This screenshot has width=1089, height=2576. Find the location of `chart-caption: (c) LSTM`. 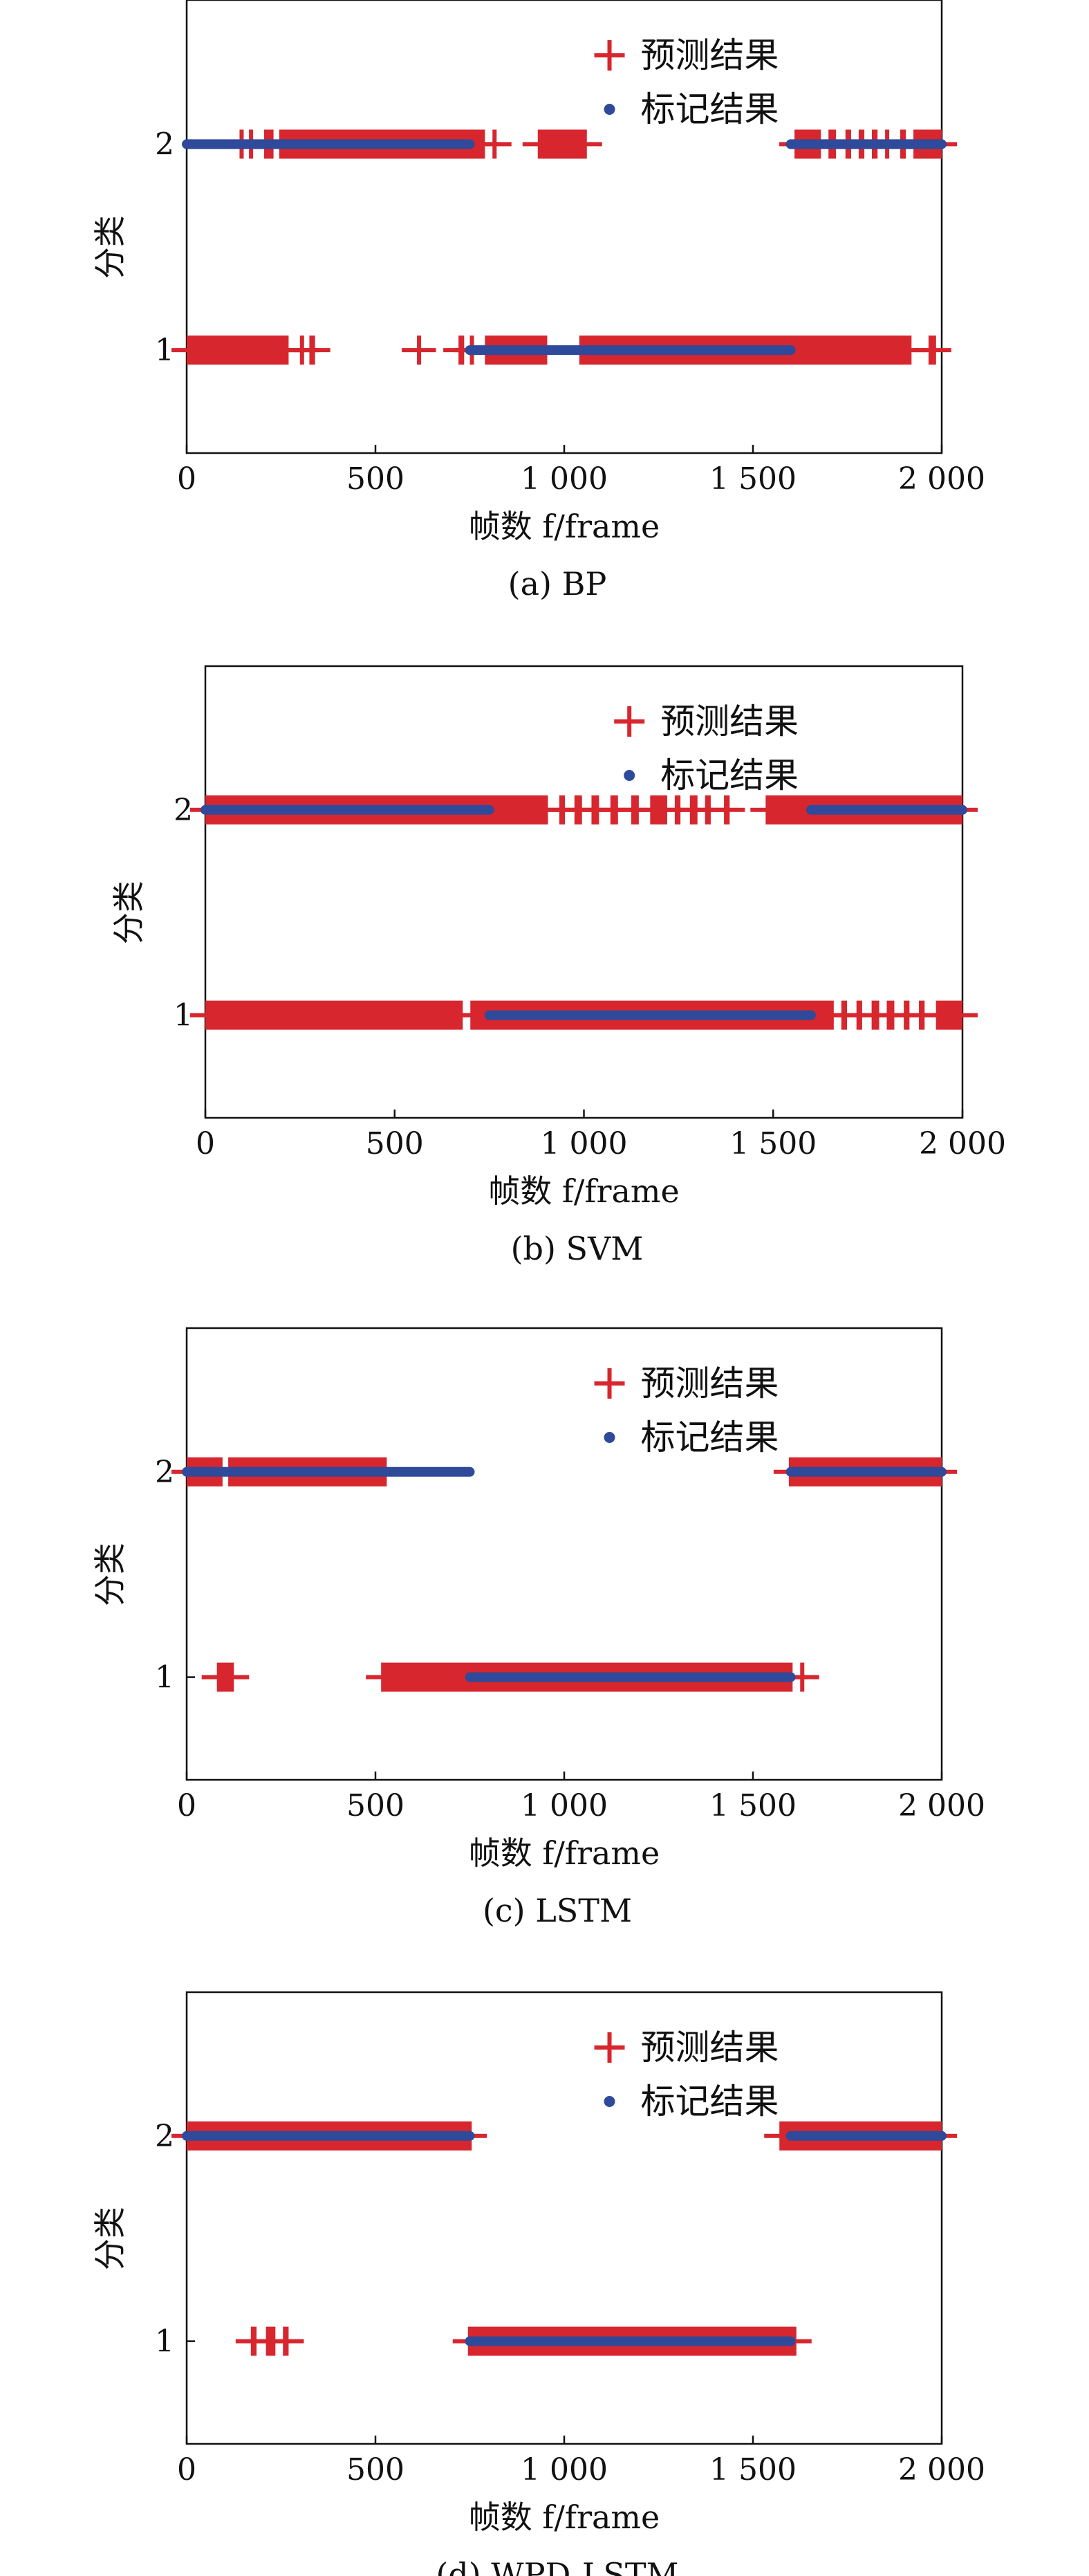

chart-caption: (c) LSTM is located at coordinates (557, 1910).